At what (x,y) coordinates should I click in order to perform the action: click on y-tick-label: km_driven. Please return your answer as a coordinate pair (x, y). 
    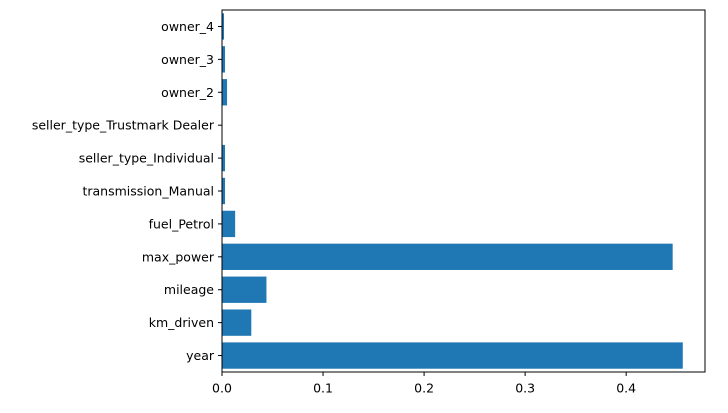
    Looking at the image, I should click on (181, 322).